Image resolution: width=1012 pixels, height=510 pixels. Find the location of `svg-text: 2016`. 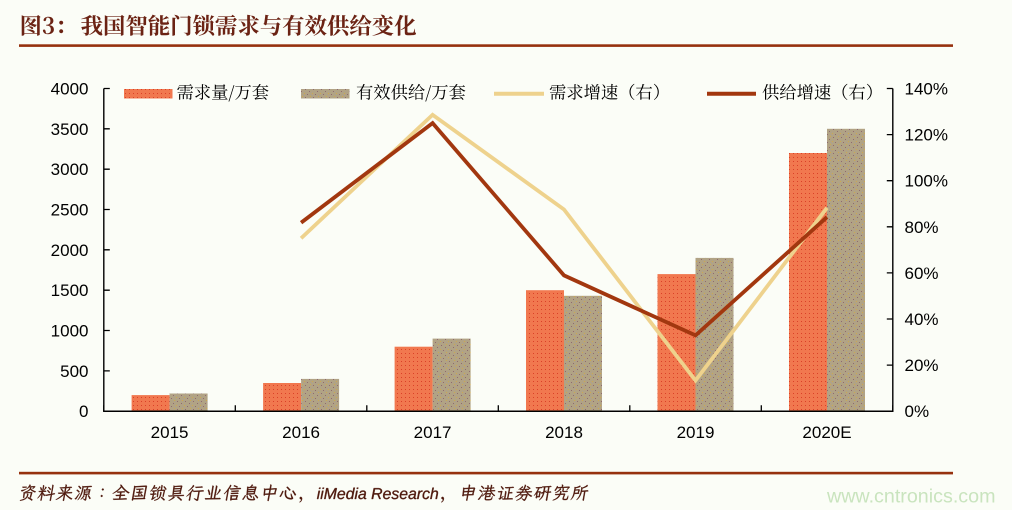

svg-text: 2016 is located at coordinates (301, 432).